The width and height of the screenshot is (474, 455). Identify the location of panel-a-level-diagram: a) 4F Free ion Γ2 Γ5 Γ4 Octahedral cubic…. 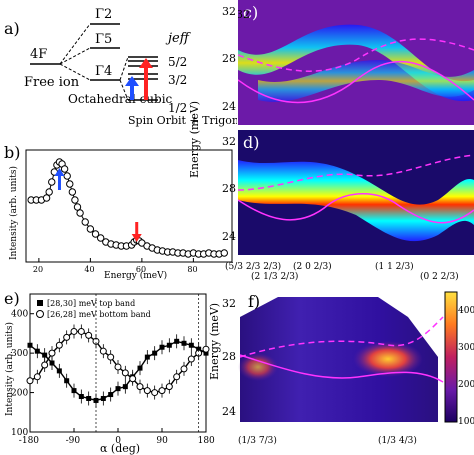
(120, 67).